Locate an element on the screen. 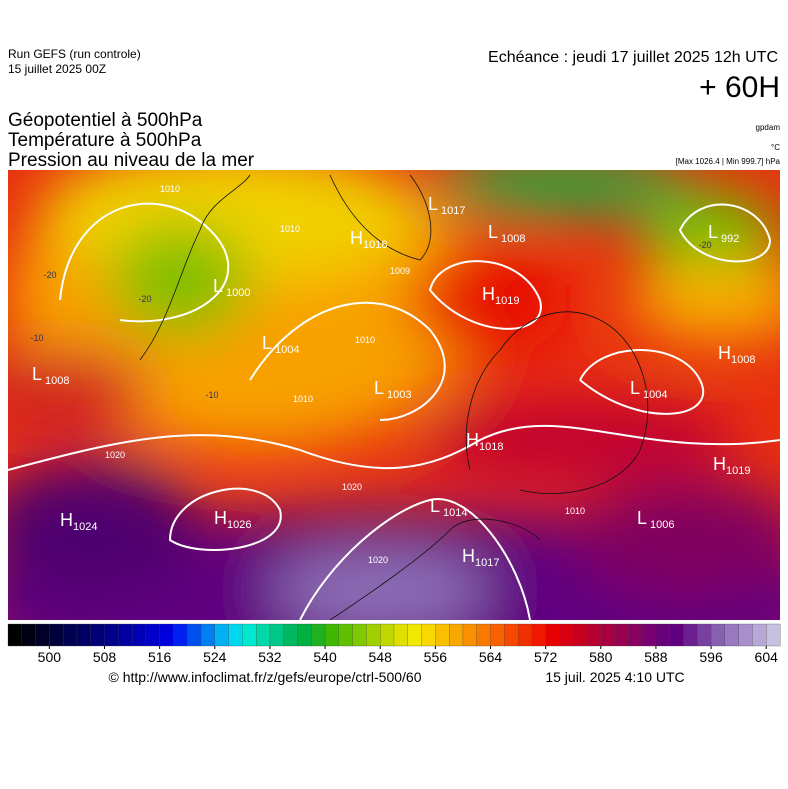 This screenshot has width=788, height=789. isoline-label: 1009 is located at coordinates (400, 271).